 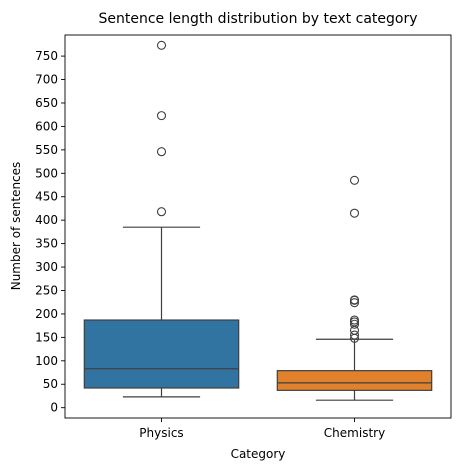 I want to click on x-tick-label: Chemistry, so click(x=354, y=433).